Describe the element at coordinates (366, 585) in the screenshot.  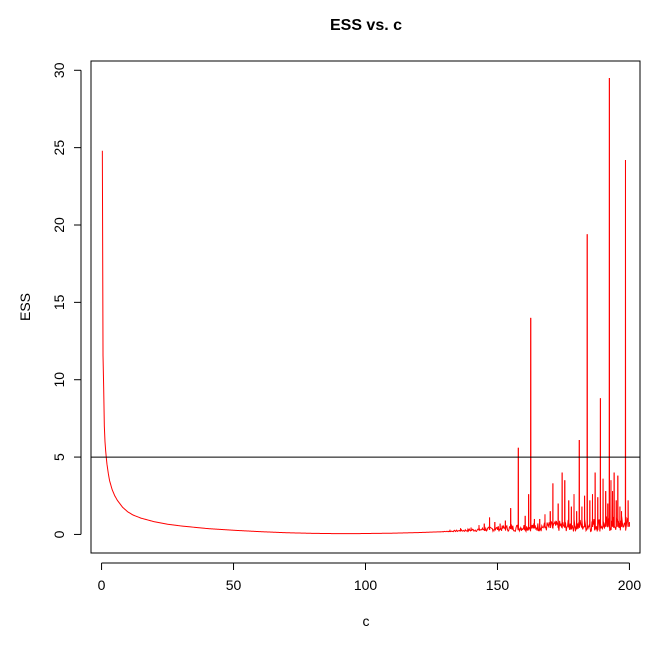
I see `x-tick-label: 100` at that location.